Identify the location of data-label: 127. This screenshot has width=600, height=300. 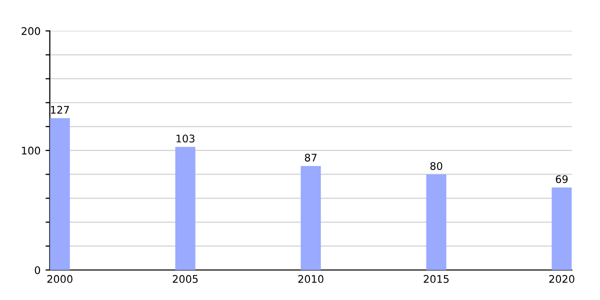
(60, 110).